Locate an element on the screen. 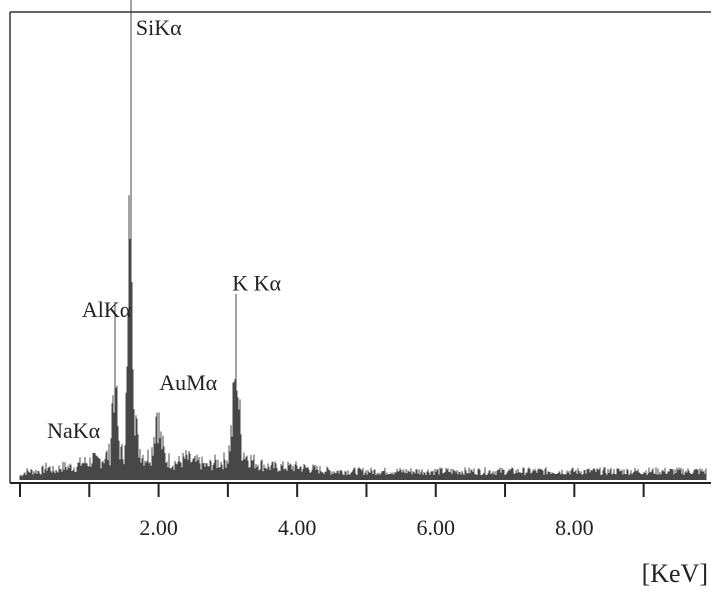 This screenshot has width=713, height=592. x-axis-unit-label: [KeV] is located at coordinates (675, 573).